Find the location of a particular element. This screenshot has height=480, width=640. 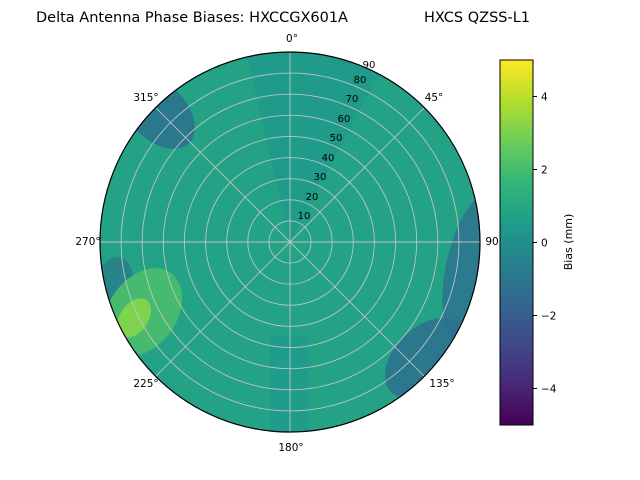

azimuth-label-135: 135° is located at coordinates (441, 384).